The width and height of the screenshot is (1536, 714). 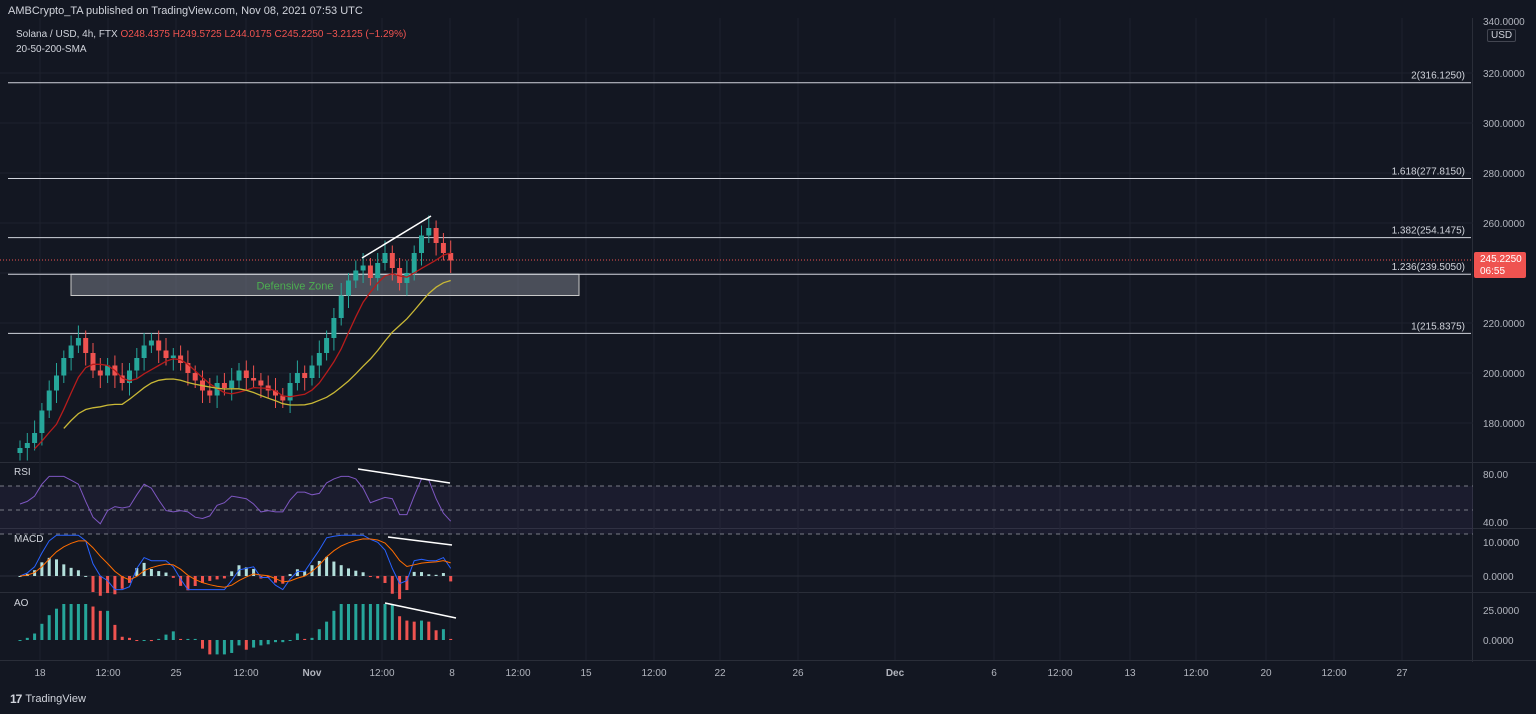 I want to click on time-axis-label: 25, so click(x=176, y=673).